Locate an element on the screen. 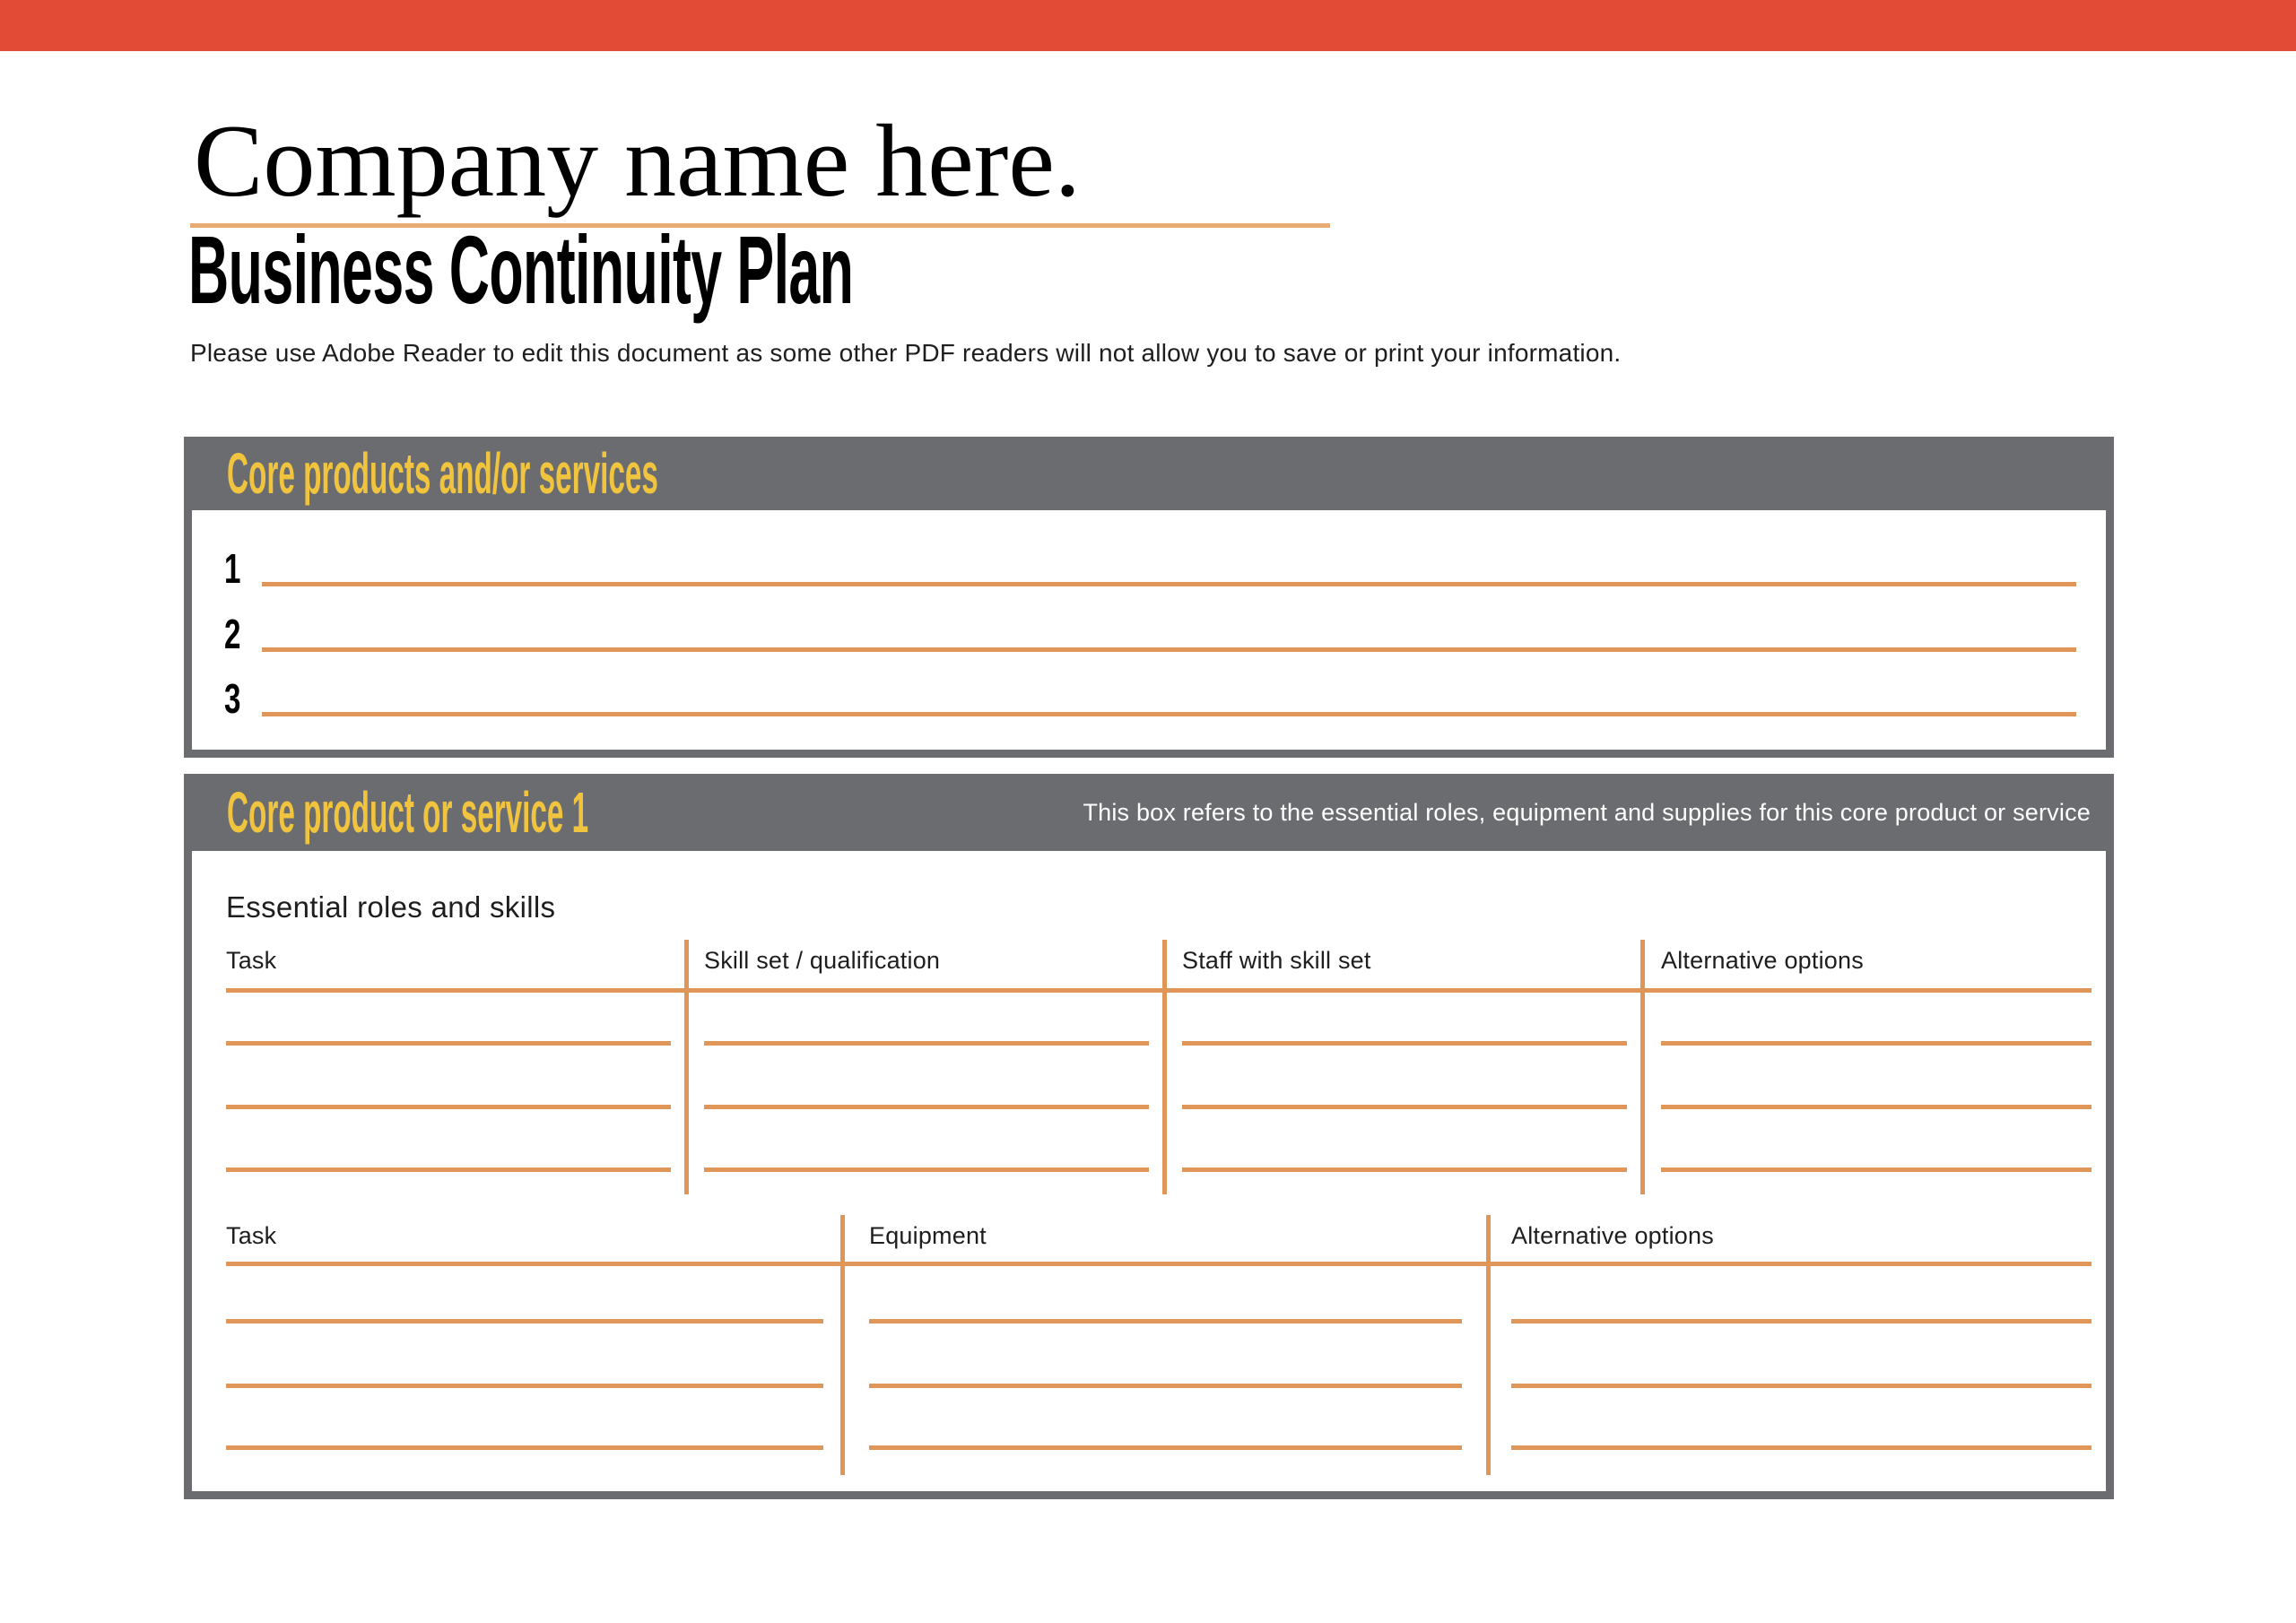  core-product-row-1: 1 is located at coordinates (1150, 568).